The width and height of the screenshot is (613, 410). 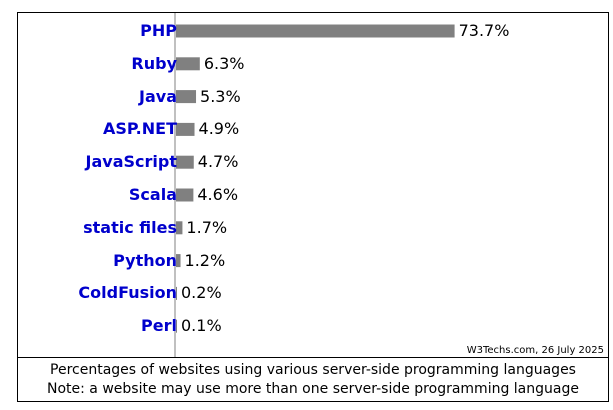 I want to click on bar-python, so click(x=178, y=261).